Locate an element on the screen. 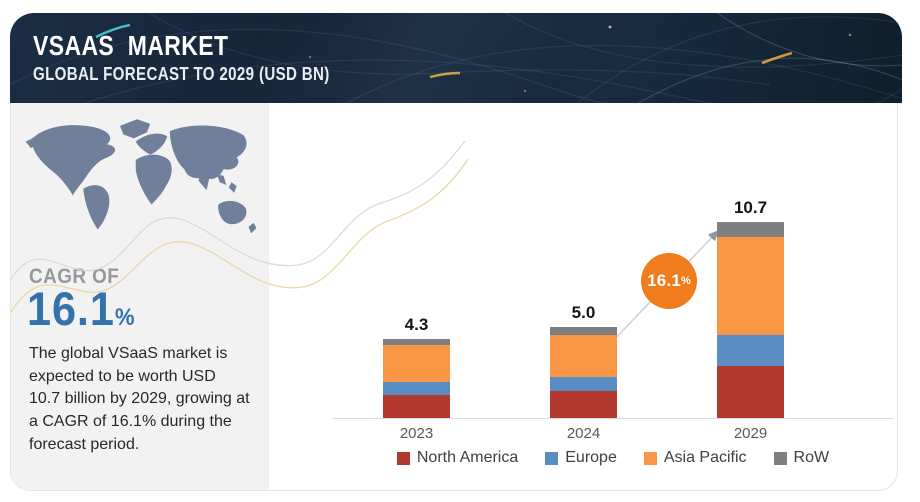 This screenshot has height=502, width=920. cagr-percent-sign: % is located at coordinates (124, 317).